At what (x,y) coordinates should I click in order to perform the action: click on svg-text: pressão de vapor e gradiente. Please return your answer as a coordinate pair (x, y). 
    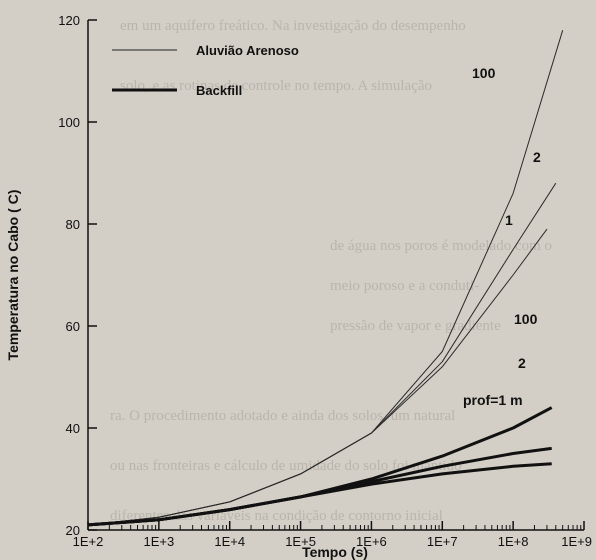
    Looking at the image, I should click on (415, 326).